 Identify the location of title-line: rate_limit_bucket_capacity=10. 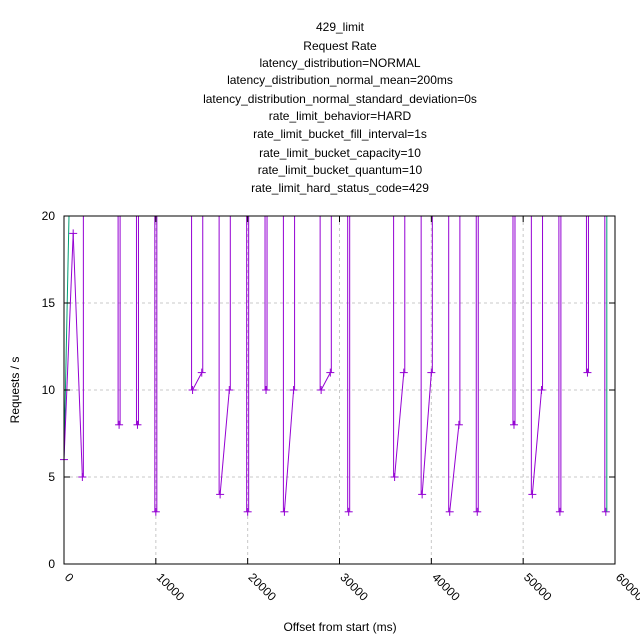
(340, 153).